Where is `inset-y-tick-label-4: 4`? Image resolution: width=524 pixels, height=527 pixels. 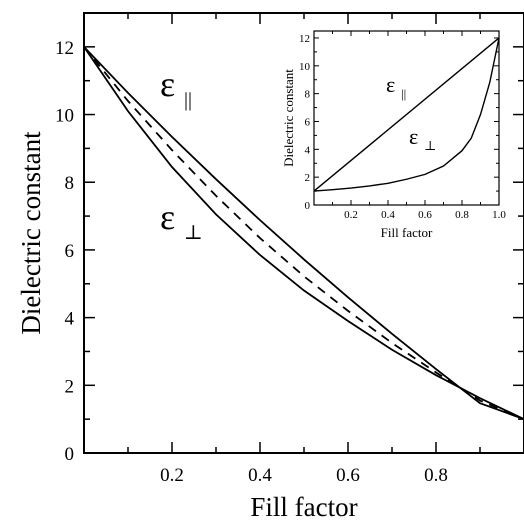
inset-y-tick-label-4: 4 is located at coordinates (308, 150).